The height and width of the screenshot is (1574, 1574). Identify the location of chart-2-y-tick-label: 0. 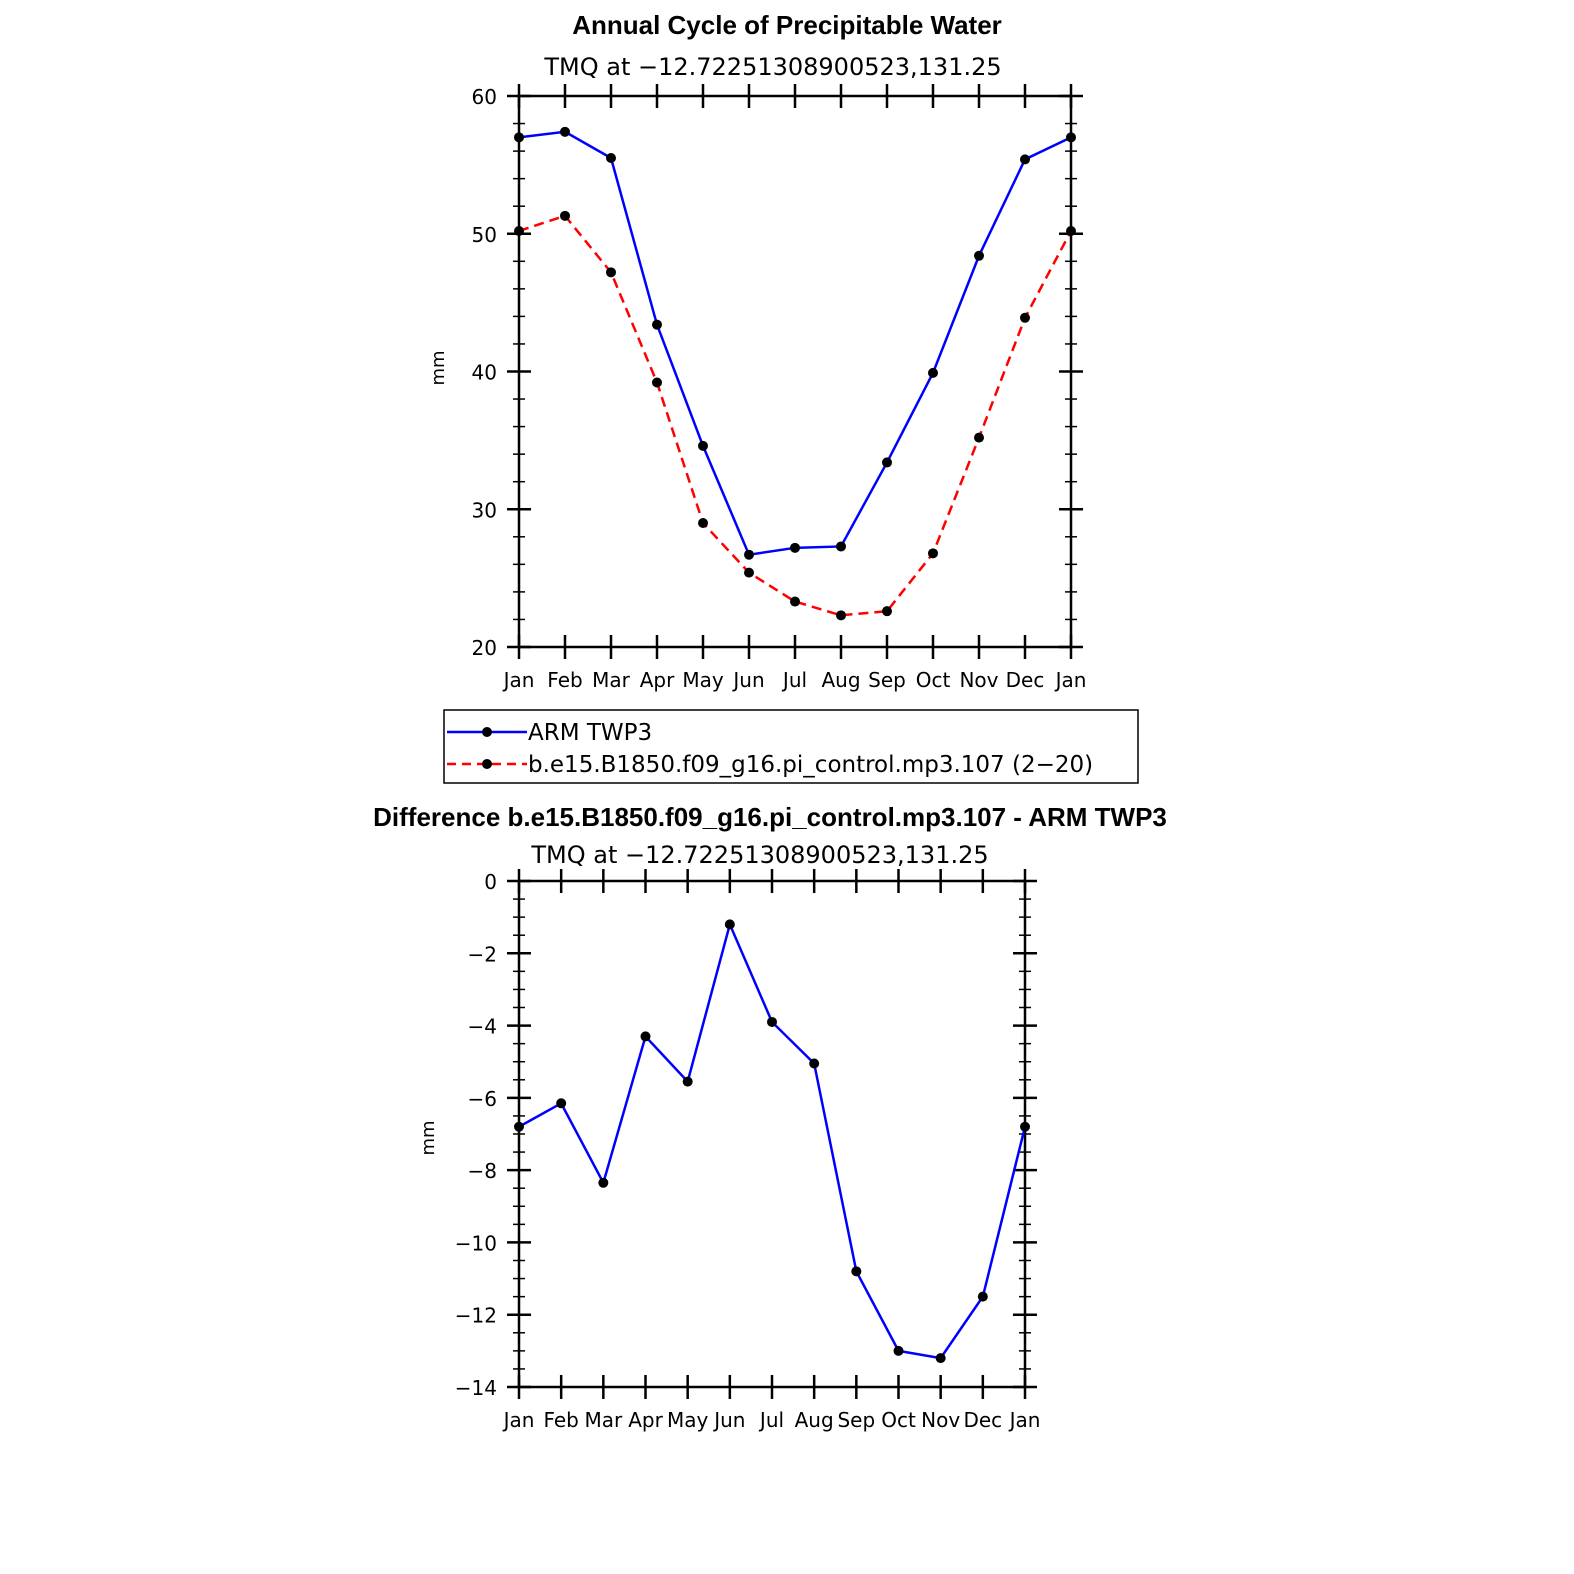
(490, 882).